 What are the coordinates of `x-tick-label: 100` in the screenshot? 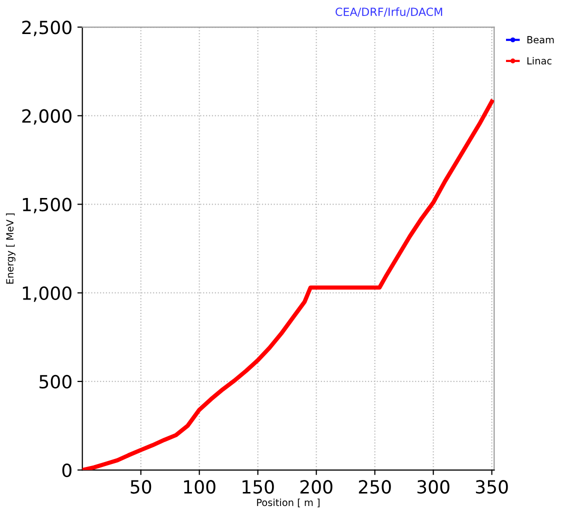 It's located at (200, 487).